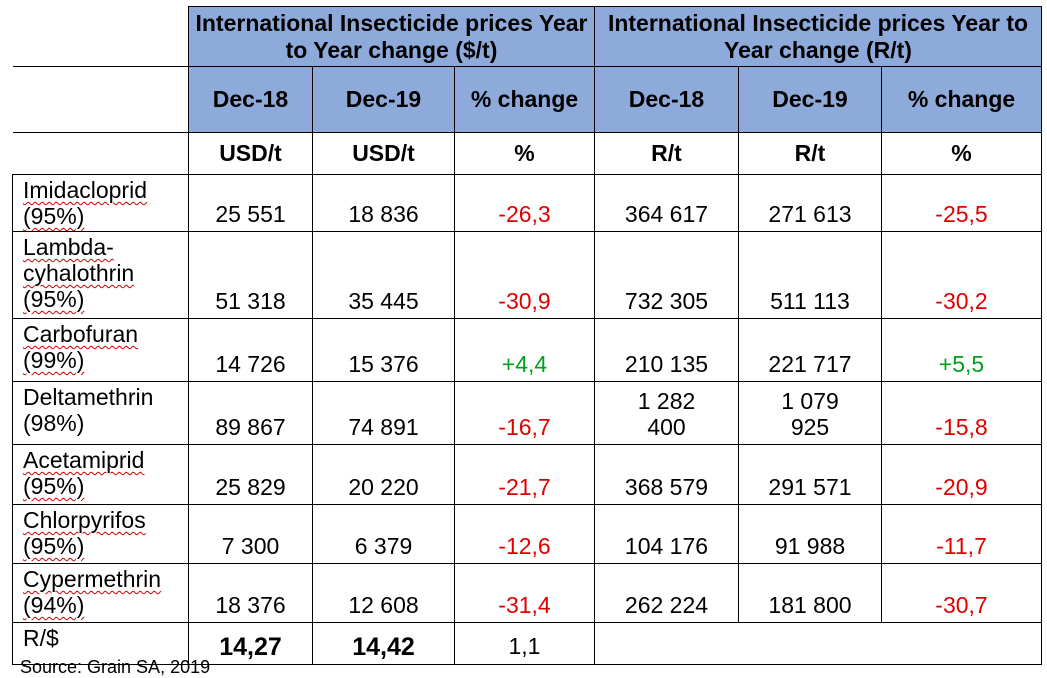 The image size is (1047, 678). What do you see at coordinates (961, 153) in the screenshot?
I see `unit-zar-change: %` at bounding box center [961, 153].